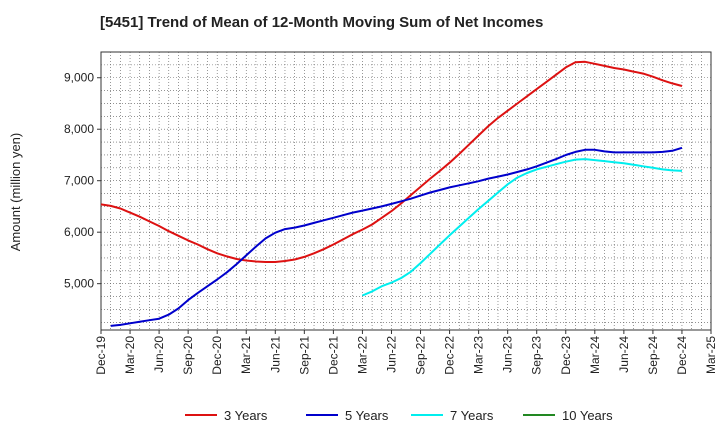 The height and width of the screenshot is (440, 720). I want to click on x-tick-label: Mar-22, so click(362, 355).